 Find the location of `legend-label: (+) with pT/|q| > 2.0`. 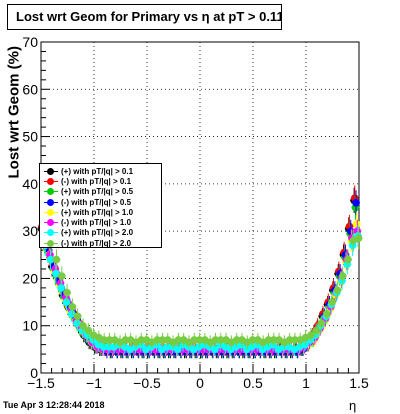

legend-label: (+) with pT/|q| > 2.0 is located at coordinates (97, 233).